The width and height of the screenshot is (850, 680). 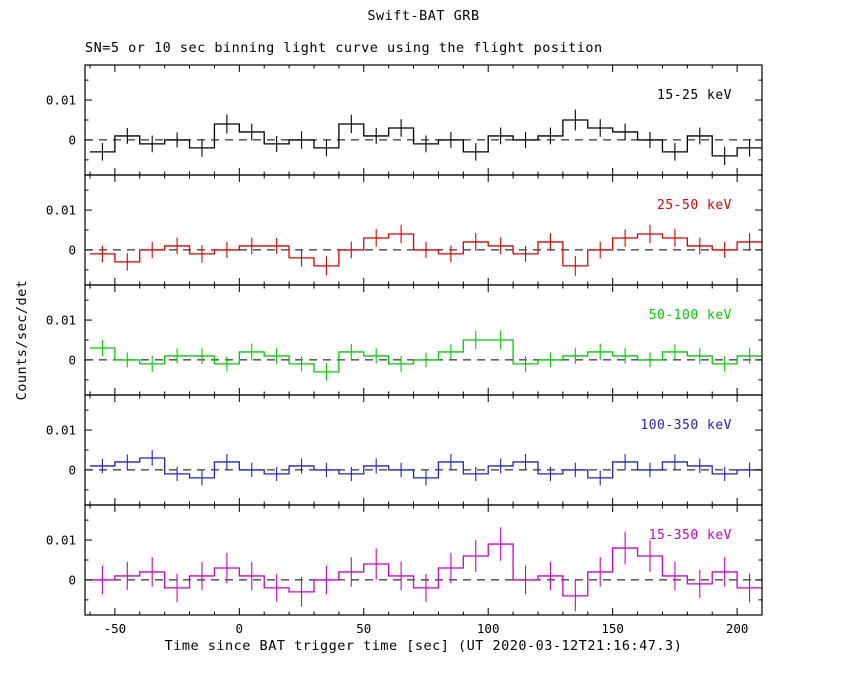 What do you see at coordinates (694, 95) in the screenshot?
I see `panel-label-15-25-kev: 15-25 keV` at bounding box center [694, 95].